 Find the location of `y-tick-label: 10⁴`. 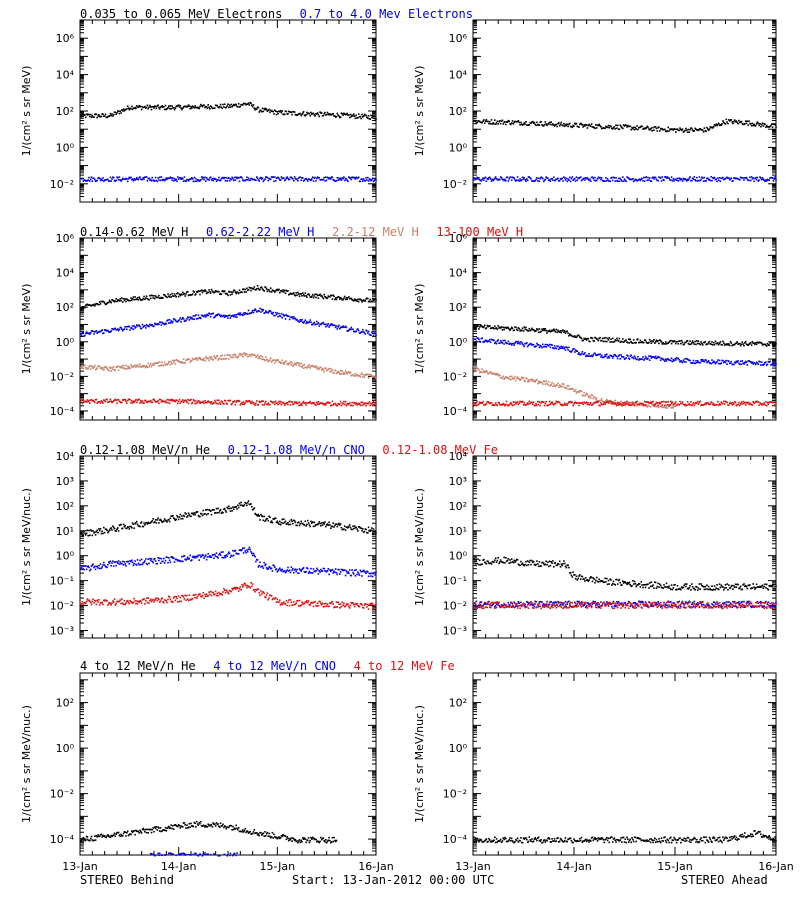

y-tick-label: 10⁴ is located at coordinates (65, 273).